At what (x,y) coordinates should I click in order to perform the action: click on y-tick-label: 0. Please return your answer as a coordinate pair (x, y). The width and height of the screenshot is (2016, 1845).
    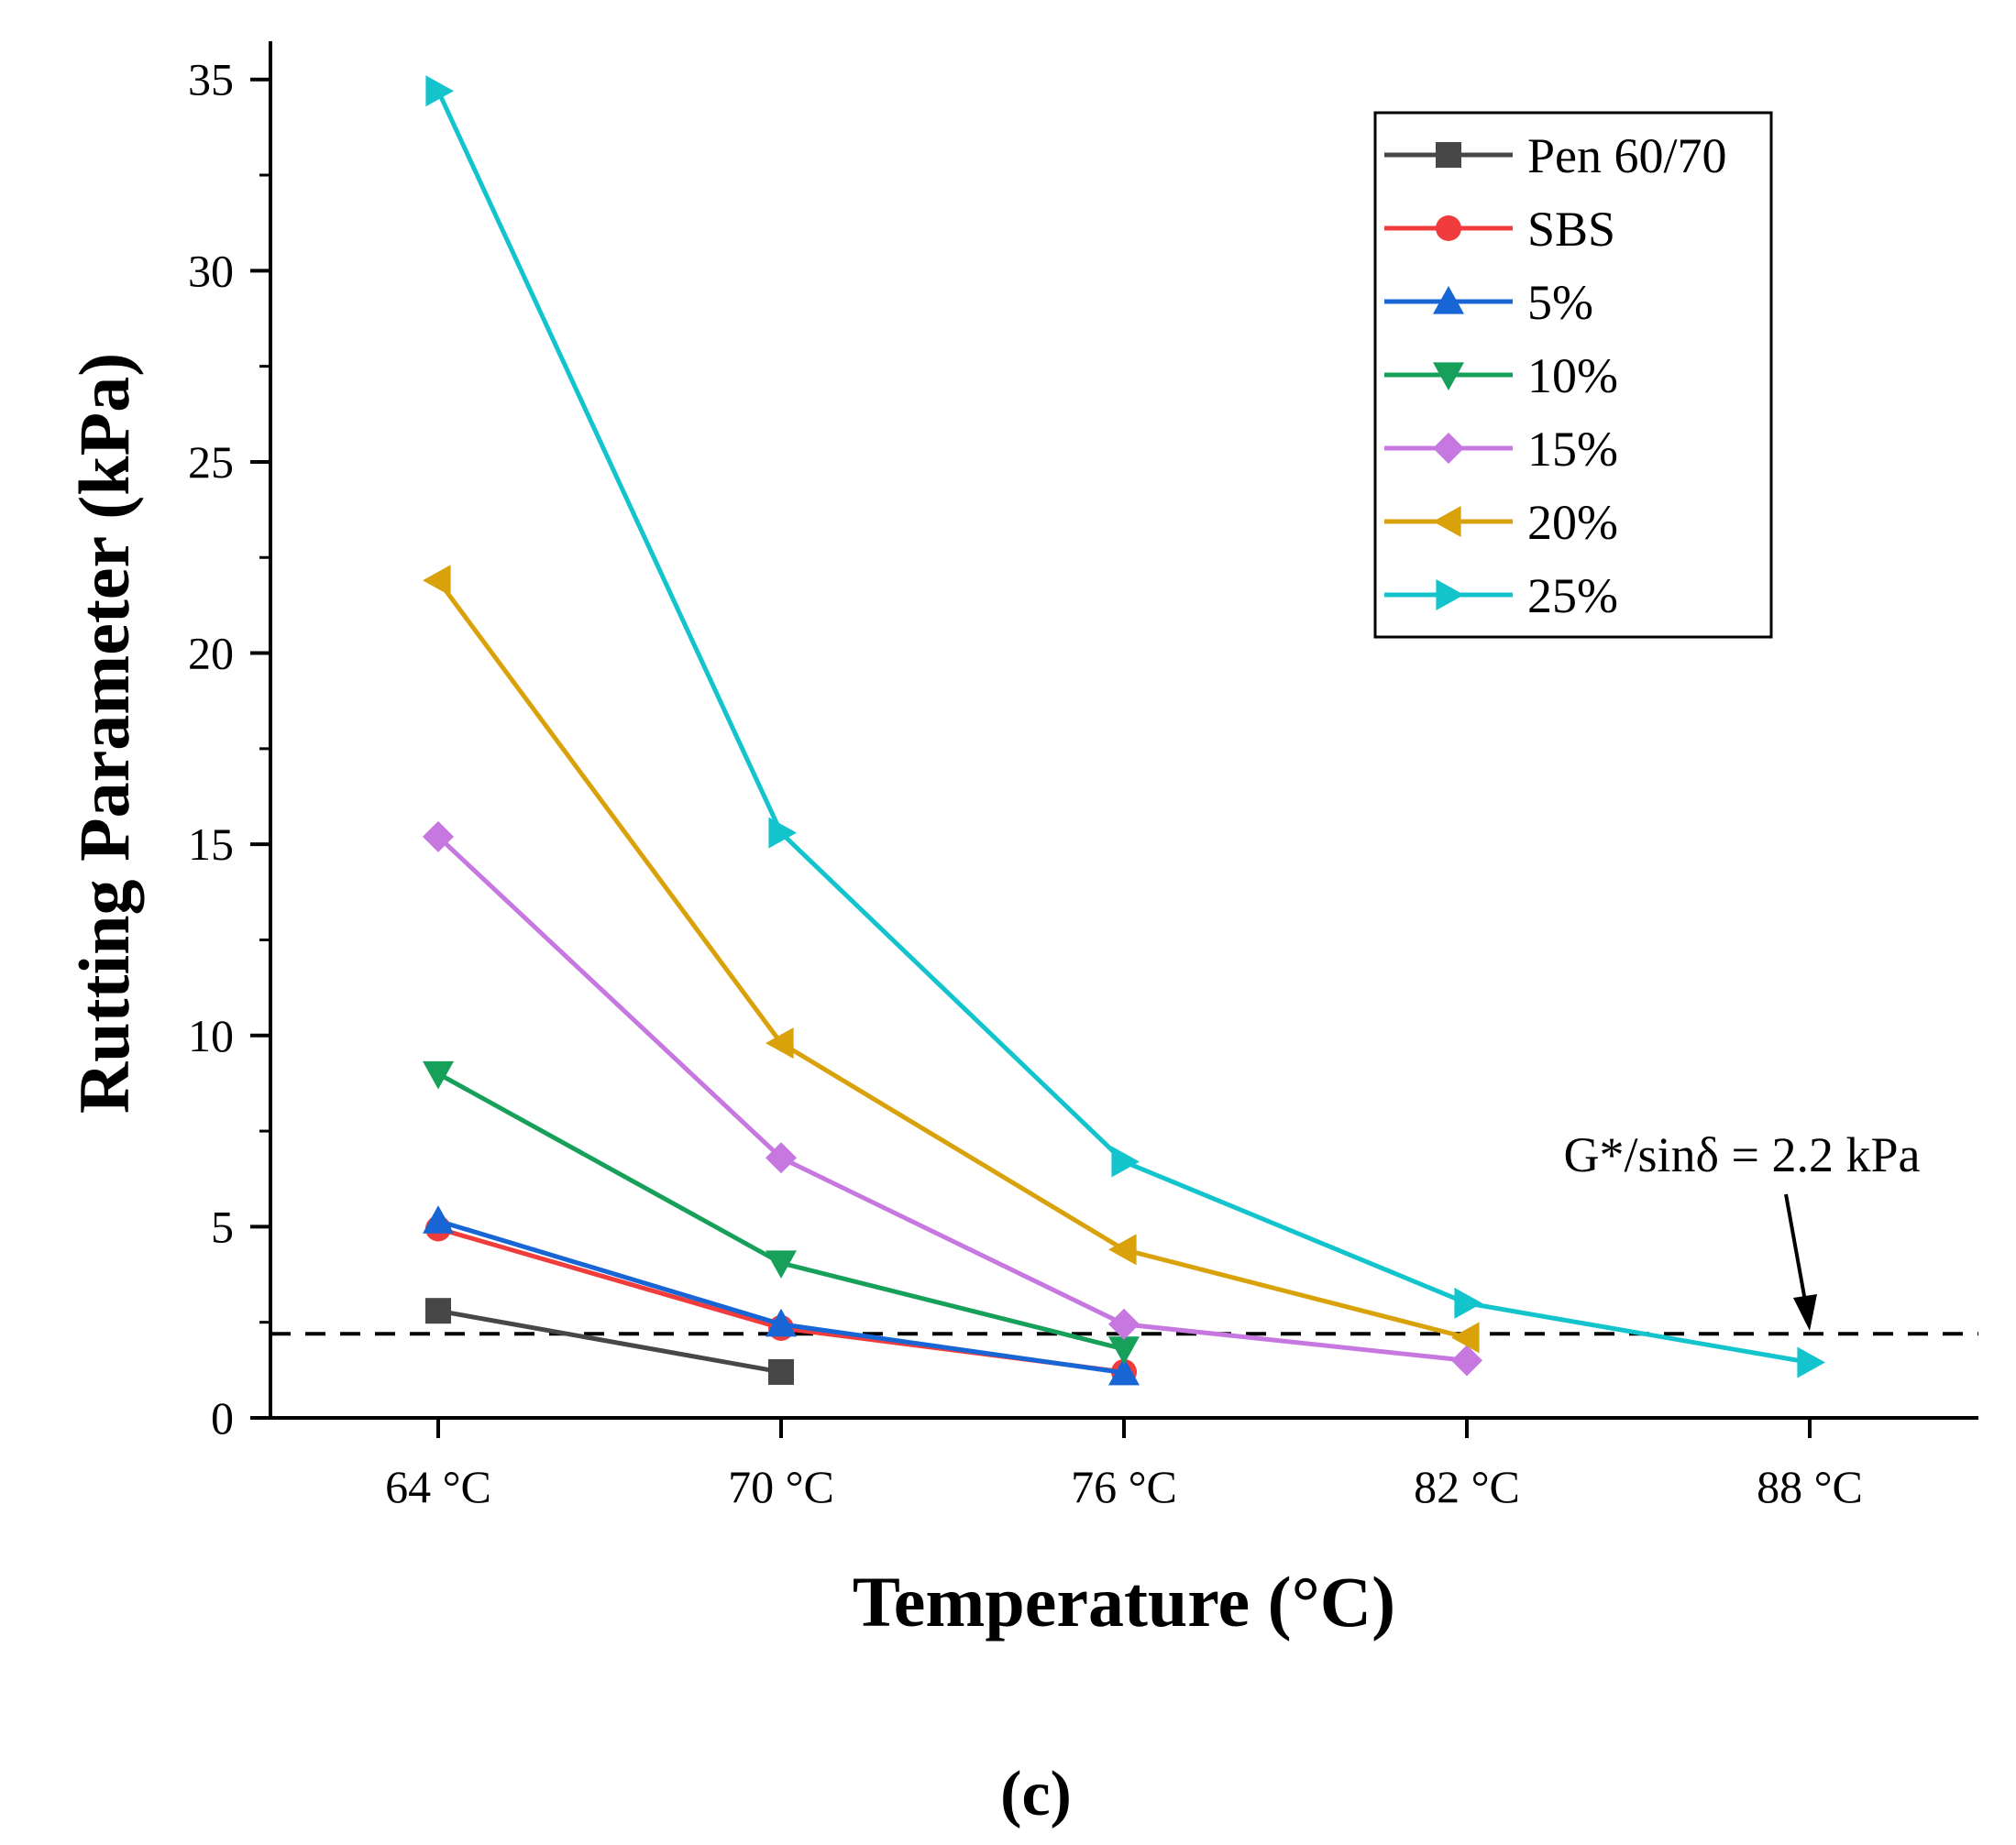
    Looking at the image, I should click on (222, 1418).